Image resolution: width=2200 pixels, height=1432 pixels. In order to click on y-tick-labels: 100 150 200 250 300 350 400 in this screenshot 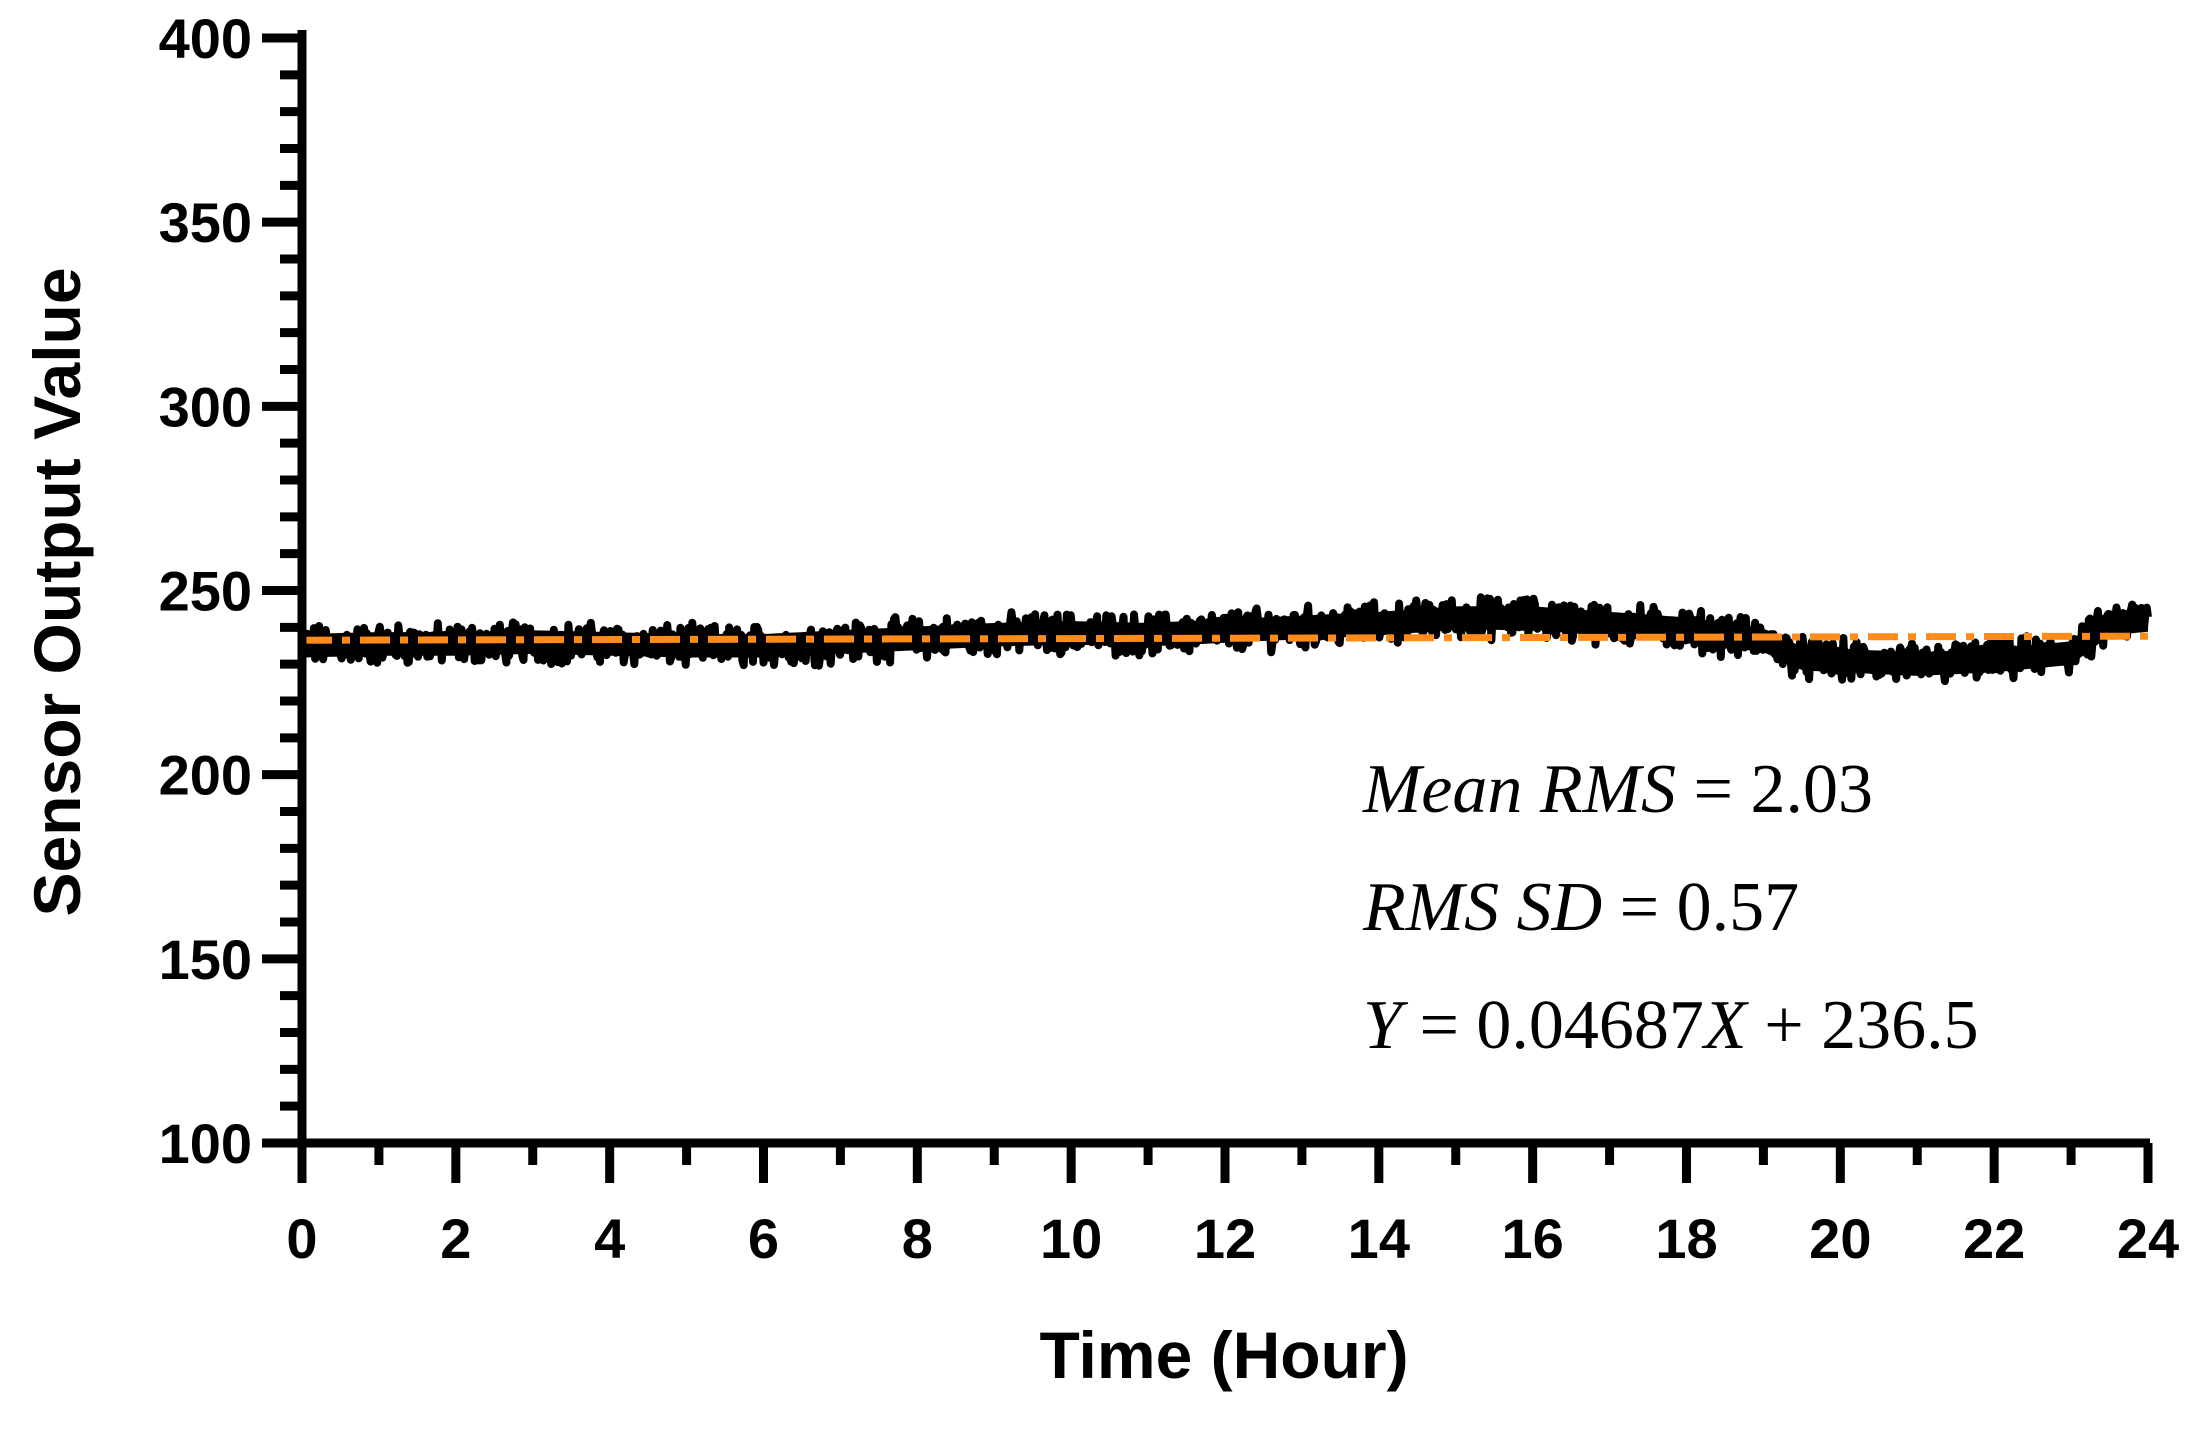, I will do `click(205, 591)`.